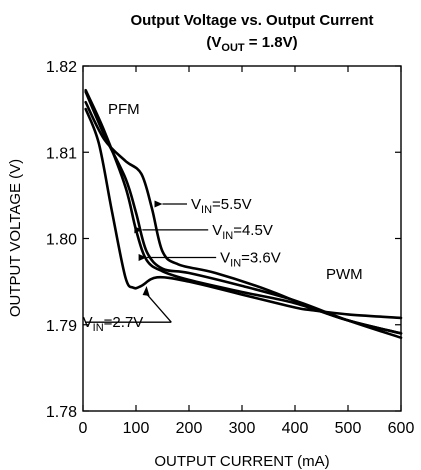 This screenshot has width=421, height=470. What do you see at coordinates (261, 257) in the screenshot?
I see `annotation-label-suffix-vin-3-6v: =3.6V` at bounding box center [261, 257].